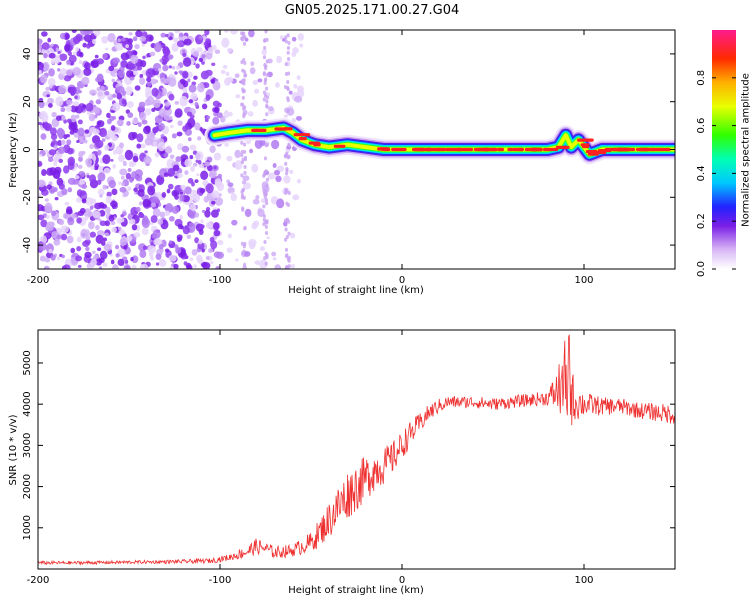  What do you see at coordinates (13, 150) in the screenshot?
I see `spectrogram-ylabel: Frequency (Hz)` at bounding box center [13, 150].